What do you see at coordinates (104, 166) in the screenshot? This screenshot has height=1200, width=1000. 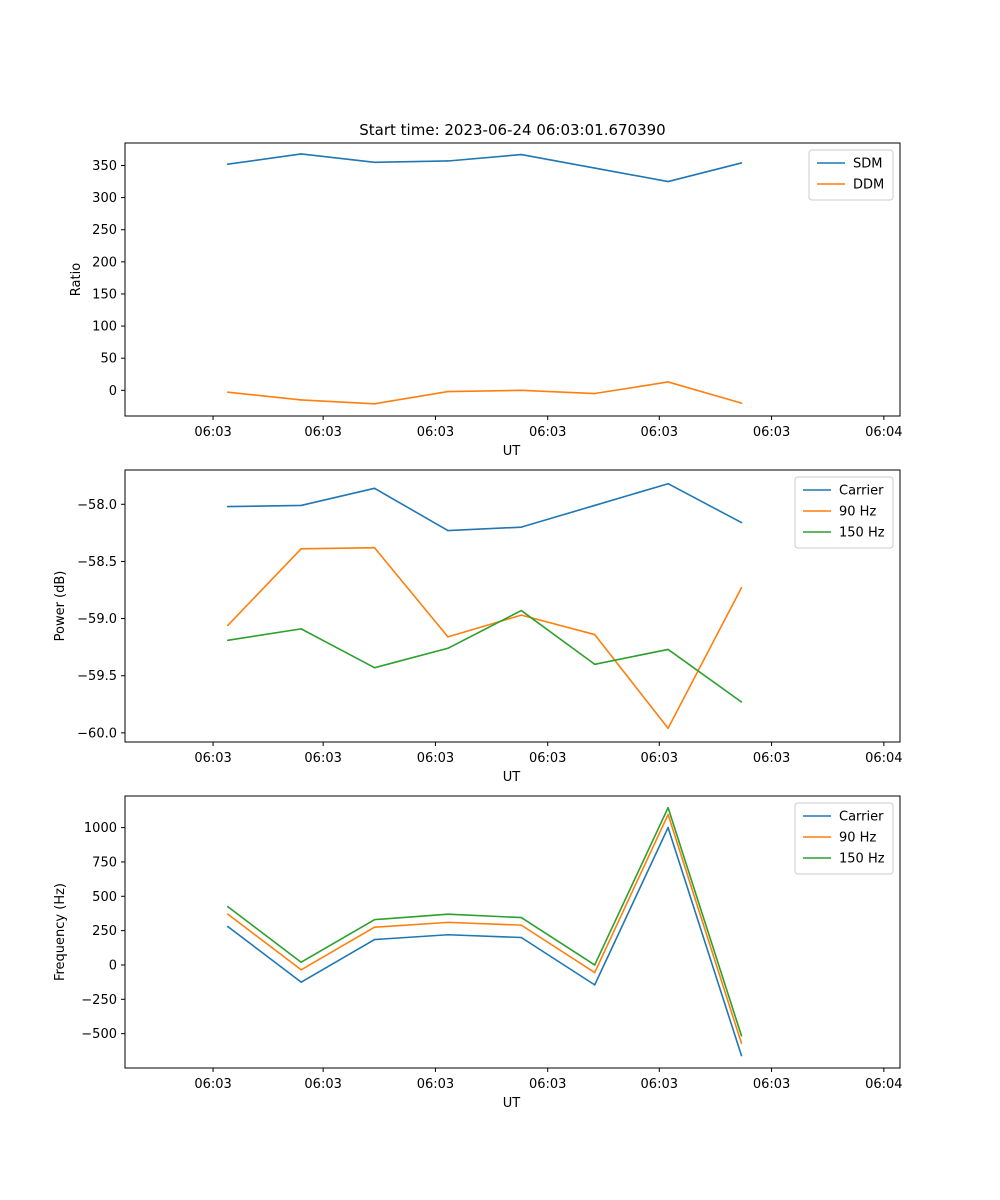 I see `y-tick-label: 350` at bounding box center [104, 166].